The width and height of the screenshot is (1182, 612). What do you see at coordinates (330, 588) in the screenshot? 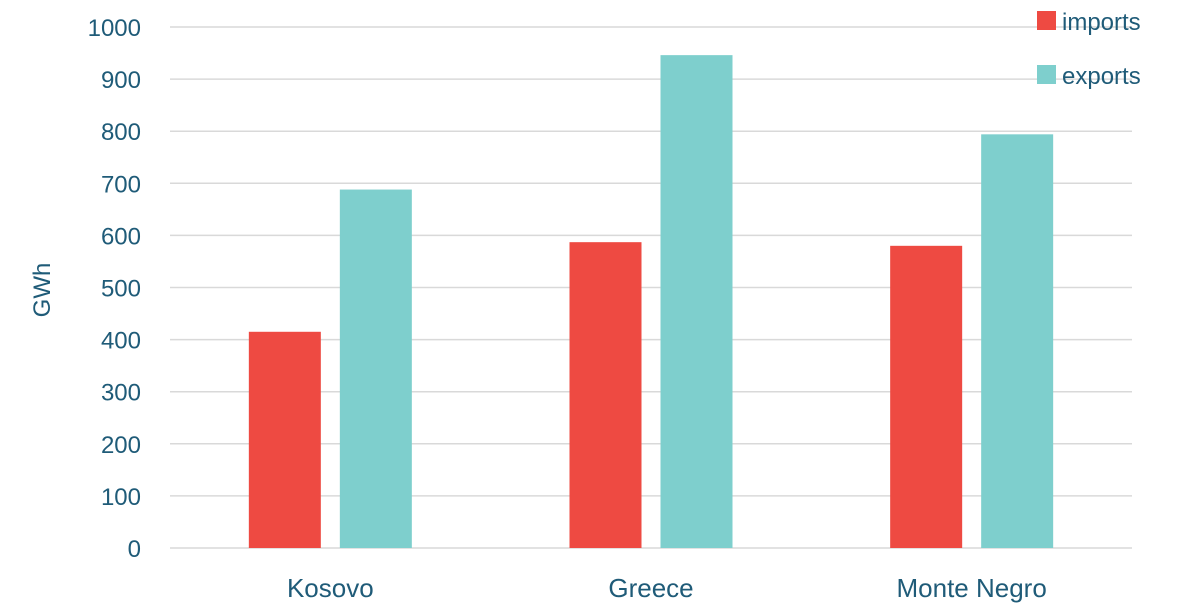
I see `x-category-label: Kosovo` at bounding box center [330, 588].